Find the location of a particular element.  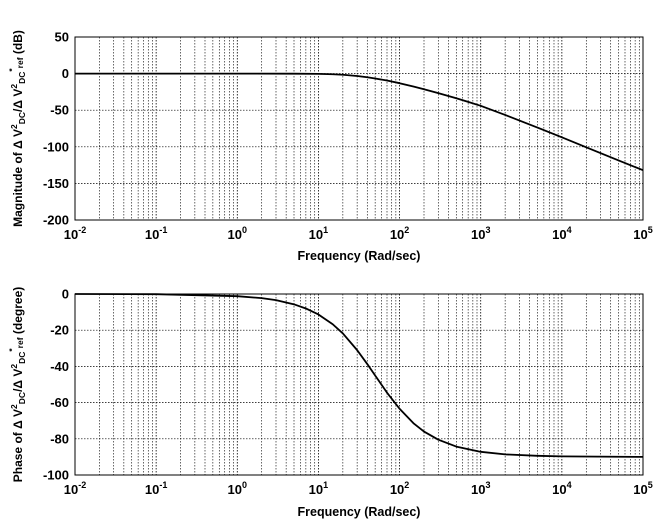

magnitude-x-tick-label: 10⁰ is located at coordinates (237, 233).